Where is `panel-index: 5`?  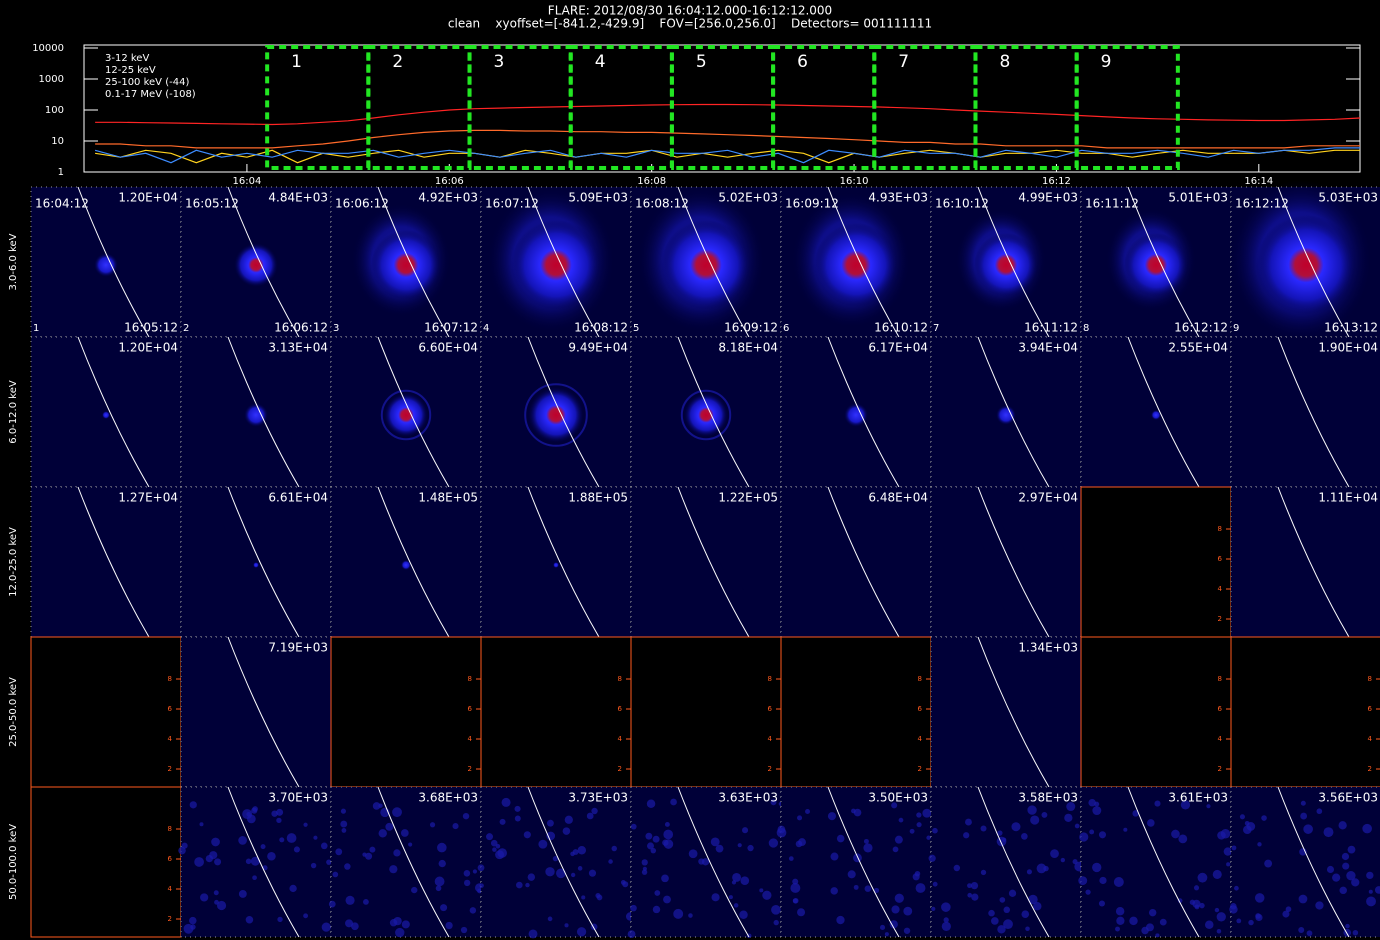 panel-index: 5 is located at coordinates (636, 328).